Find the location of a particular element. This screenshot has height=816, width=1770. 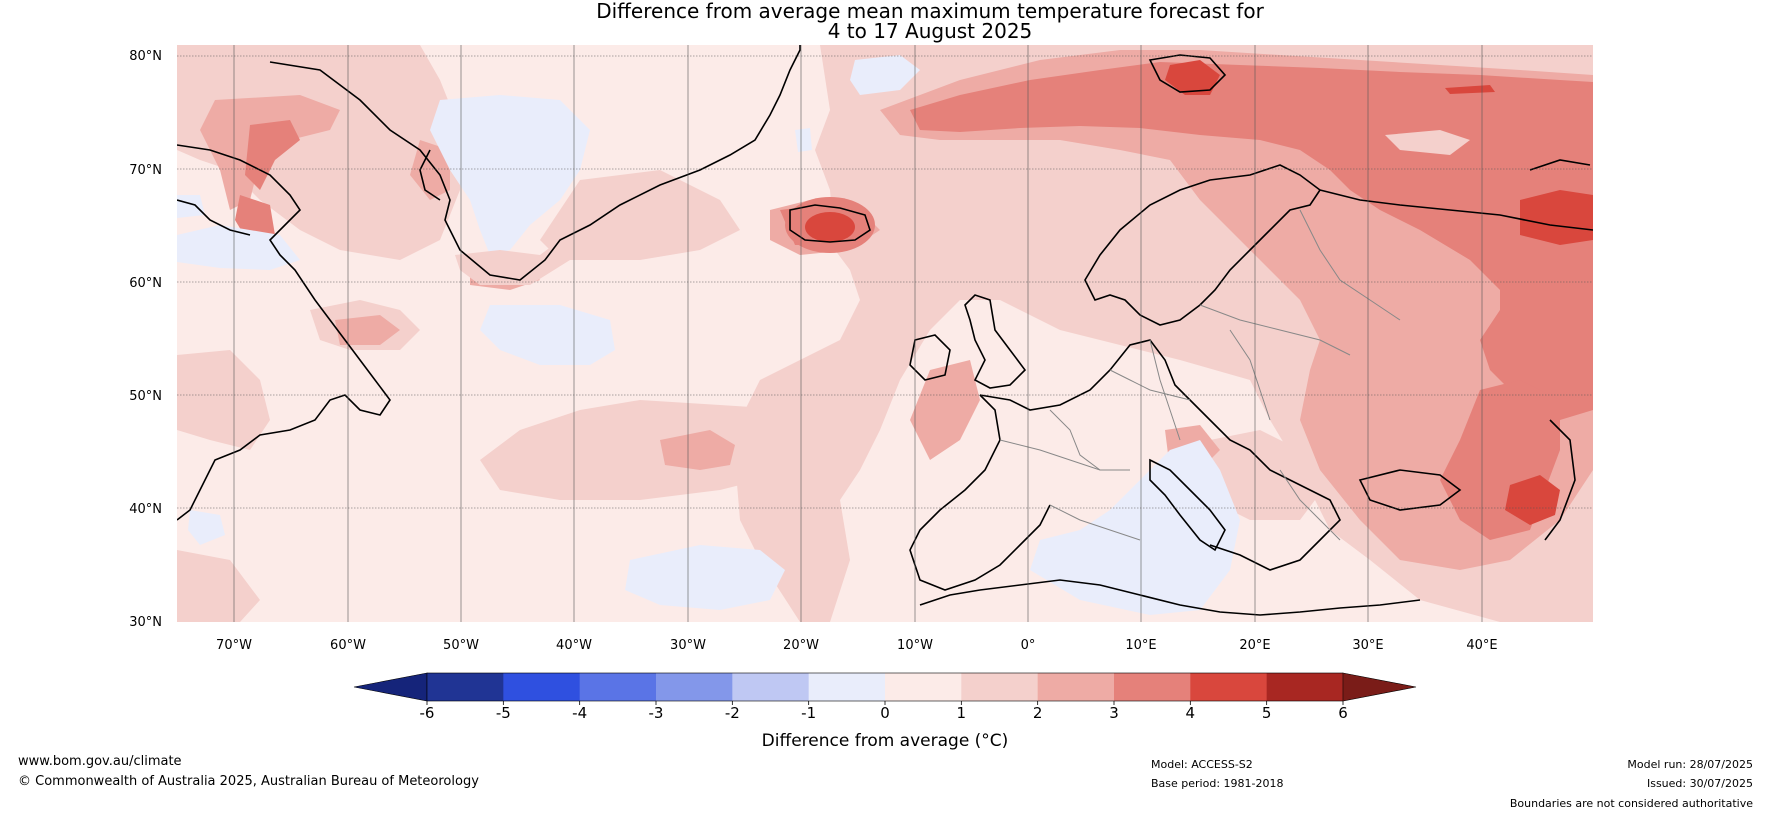

colorbar-tick-label: 2 is located at coordinates (1038, 713).